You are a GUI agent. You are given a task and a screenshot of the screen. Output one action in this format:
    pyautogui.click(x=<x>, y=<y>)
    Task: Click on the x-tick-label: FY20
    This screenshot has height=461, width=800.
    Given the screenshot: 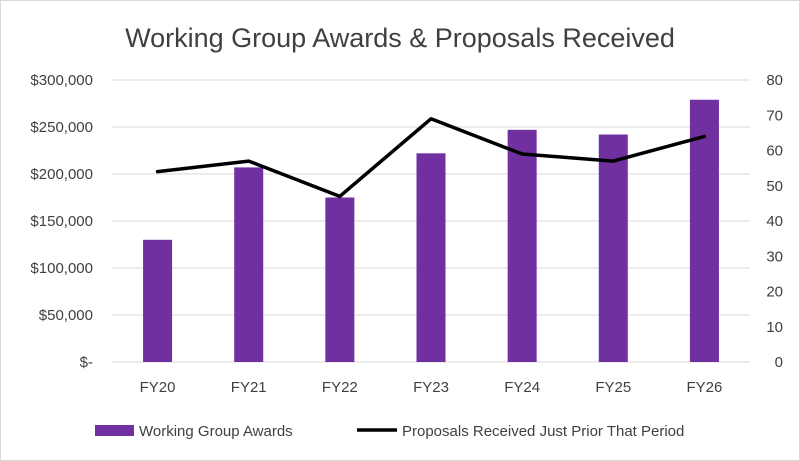 What is the action you would take?
    pyautogui.click(x=158, y=387)
    